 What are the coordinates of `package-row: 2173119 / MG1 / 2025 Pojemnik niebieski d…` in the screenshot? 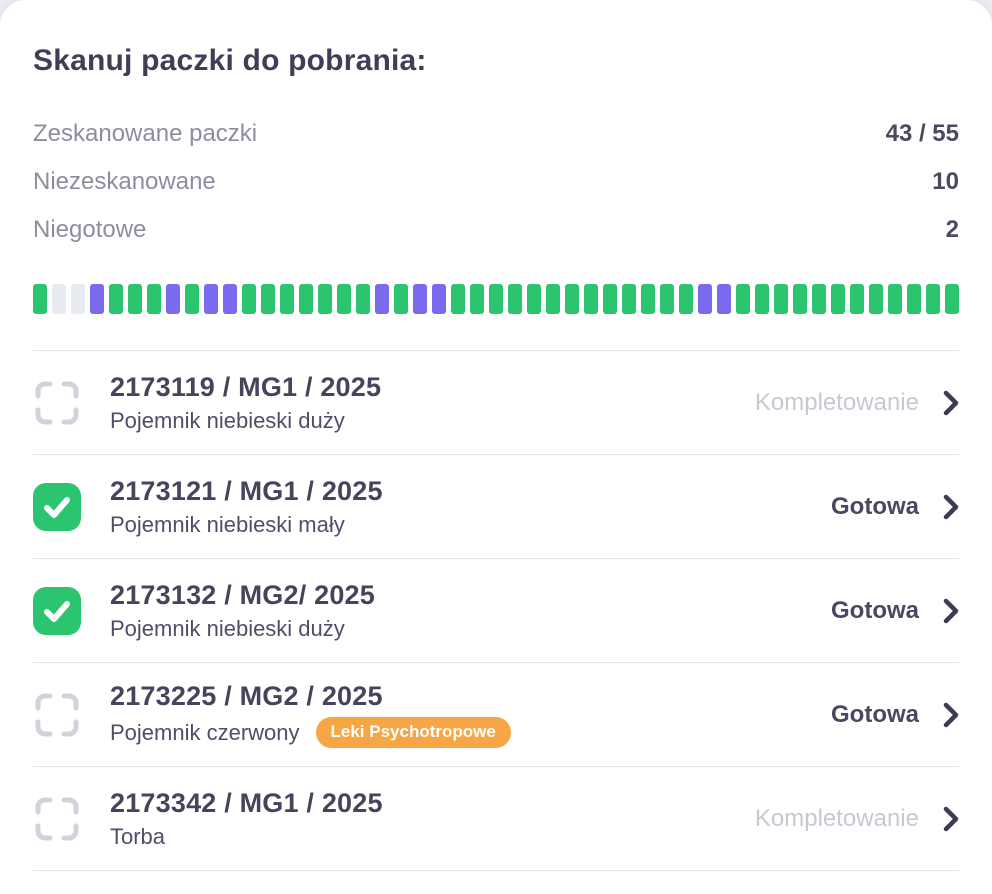 It's located at (496, 403).